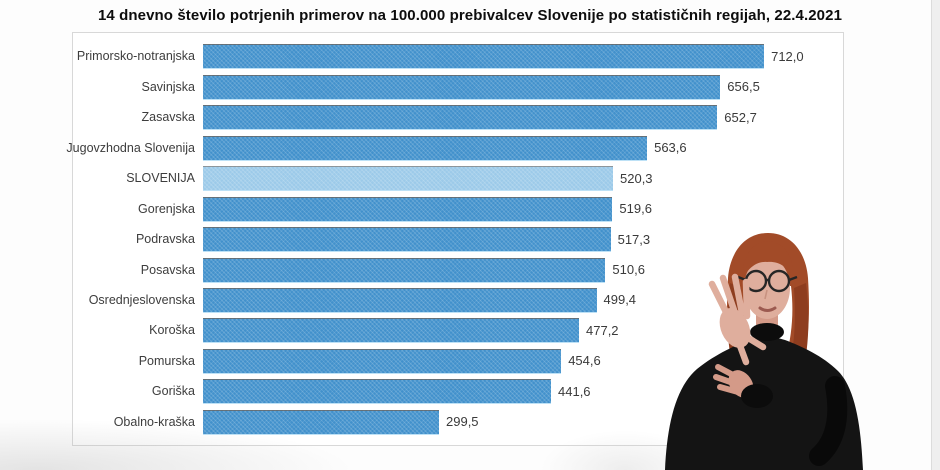 This screenshot has width=940, height=470. What do you see at coordinates (935, 235) in the screenshot?
I see `screen-edge-strip` at bounding box center [935, 235].